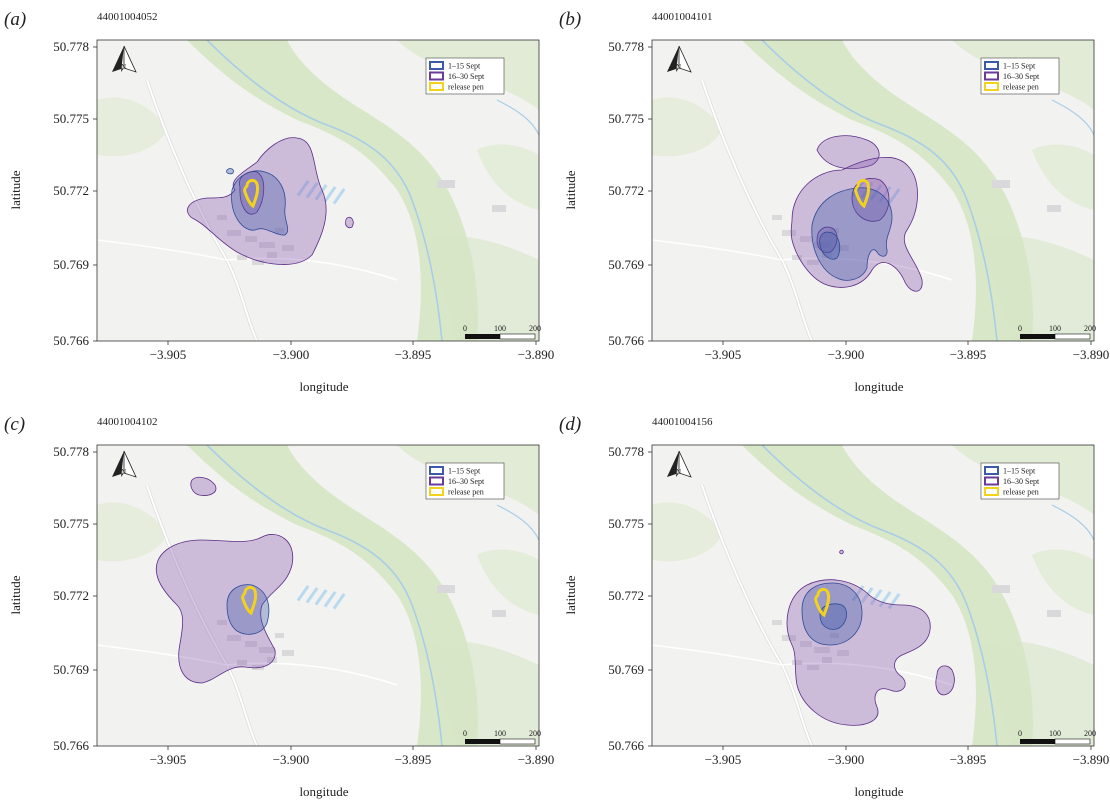 The width and height of the screenshot is (1110, 809). What do you see at coordinates (679, 464) in the screenshot?
I see `north-arrow-icon: N` at bounding box center [679, 464].